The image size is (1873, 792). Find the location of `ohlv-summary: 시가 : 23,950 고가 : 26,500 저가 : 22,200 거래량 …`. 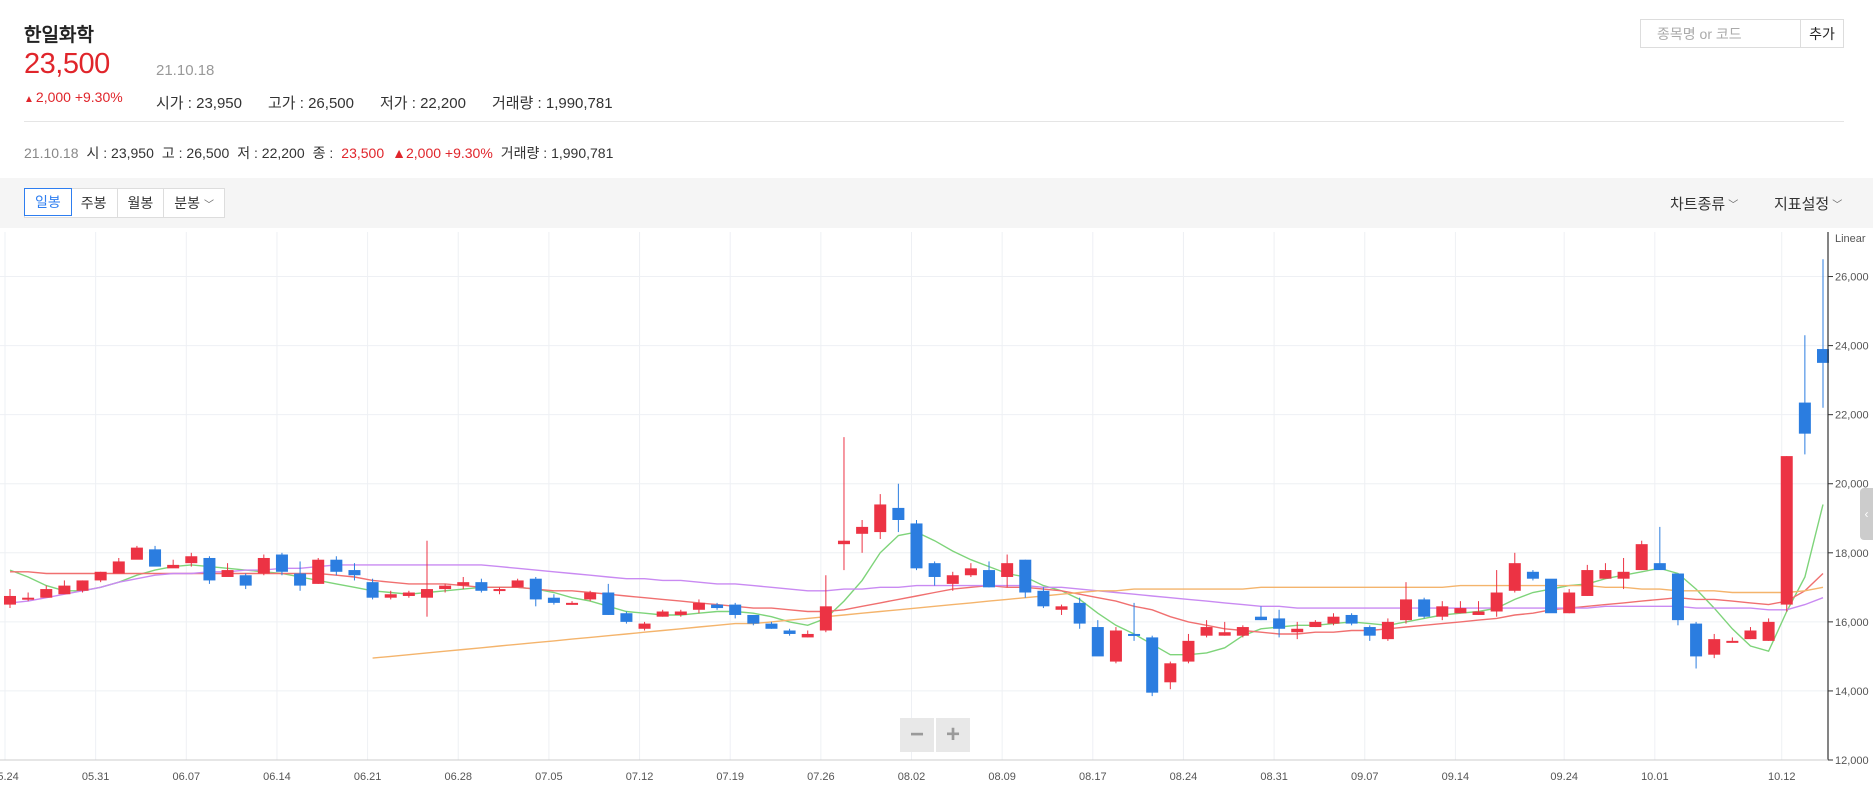

ohlv-summary: 시가 : 23,950 고가 : 26,500 저가 : 22,200 거래량 … is located at coordinates (384, 102).